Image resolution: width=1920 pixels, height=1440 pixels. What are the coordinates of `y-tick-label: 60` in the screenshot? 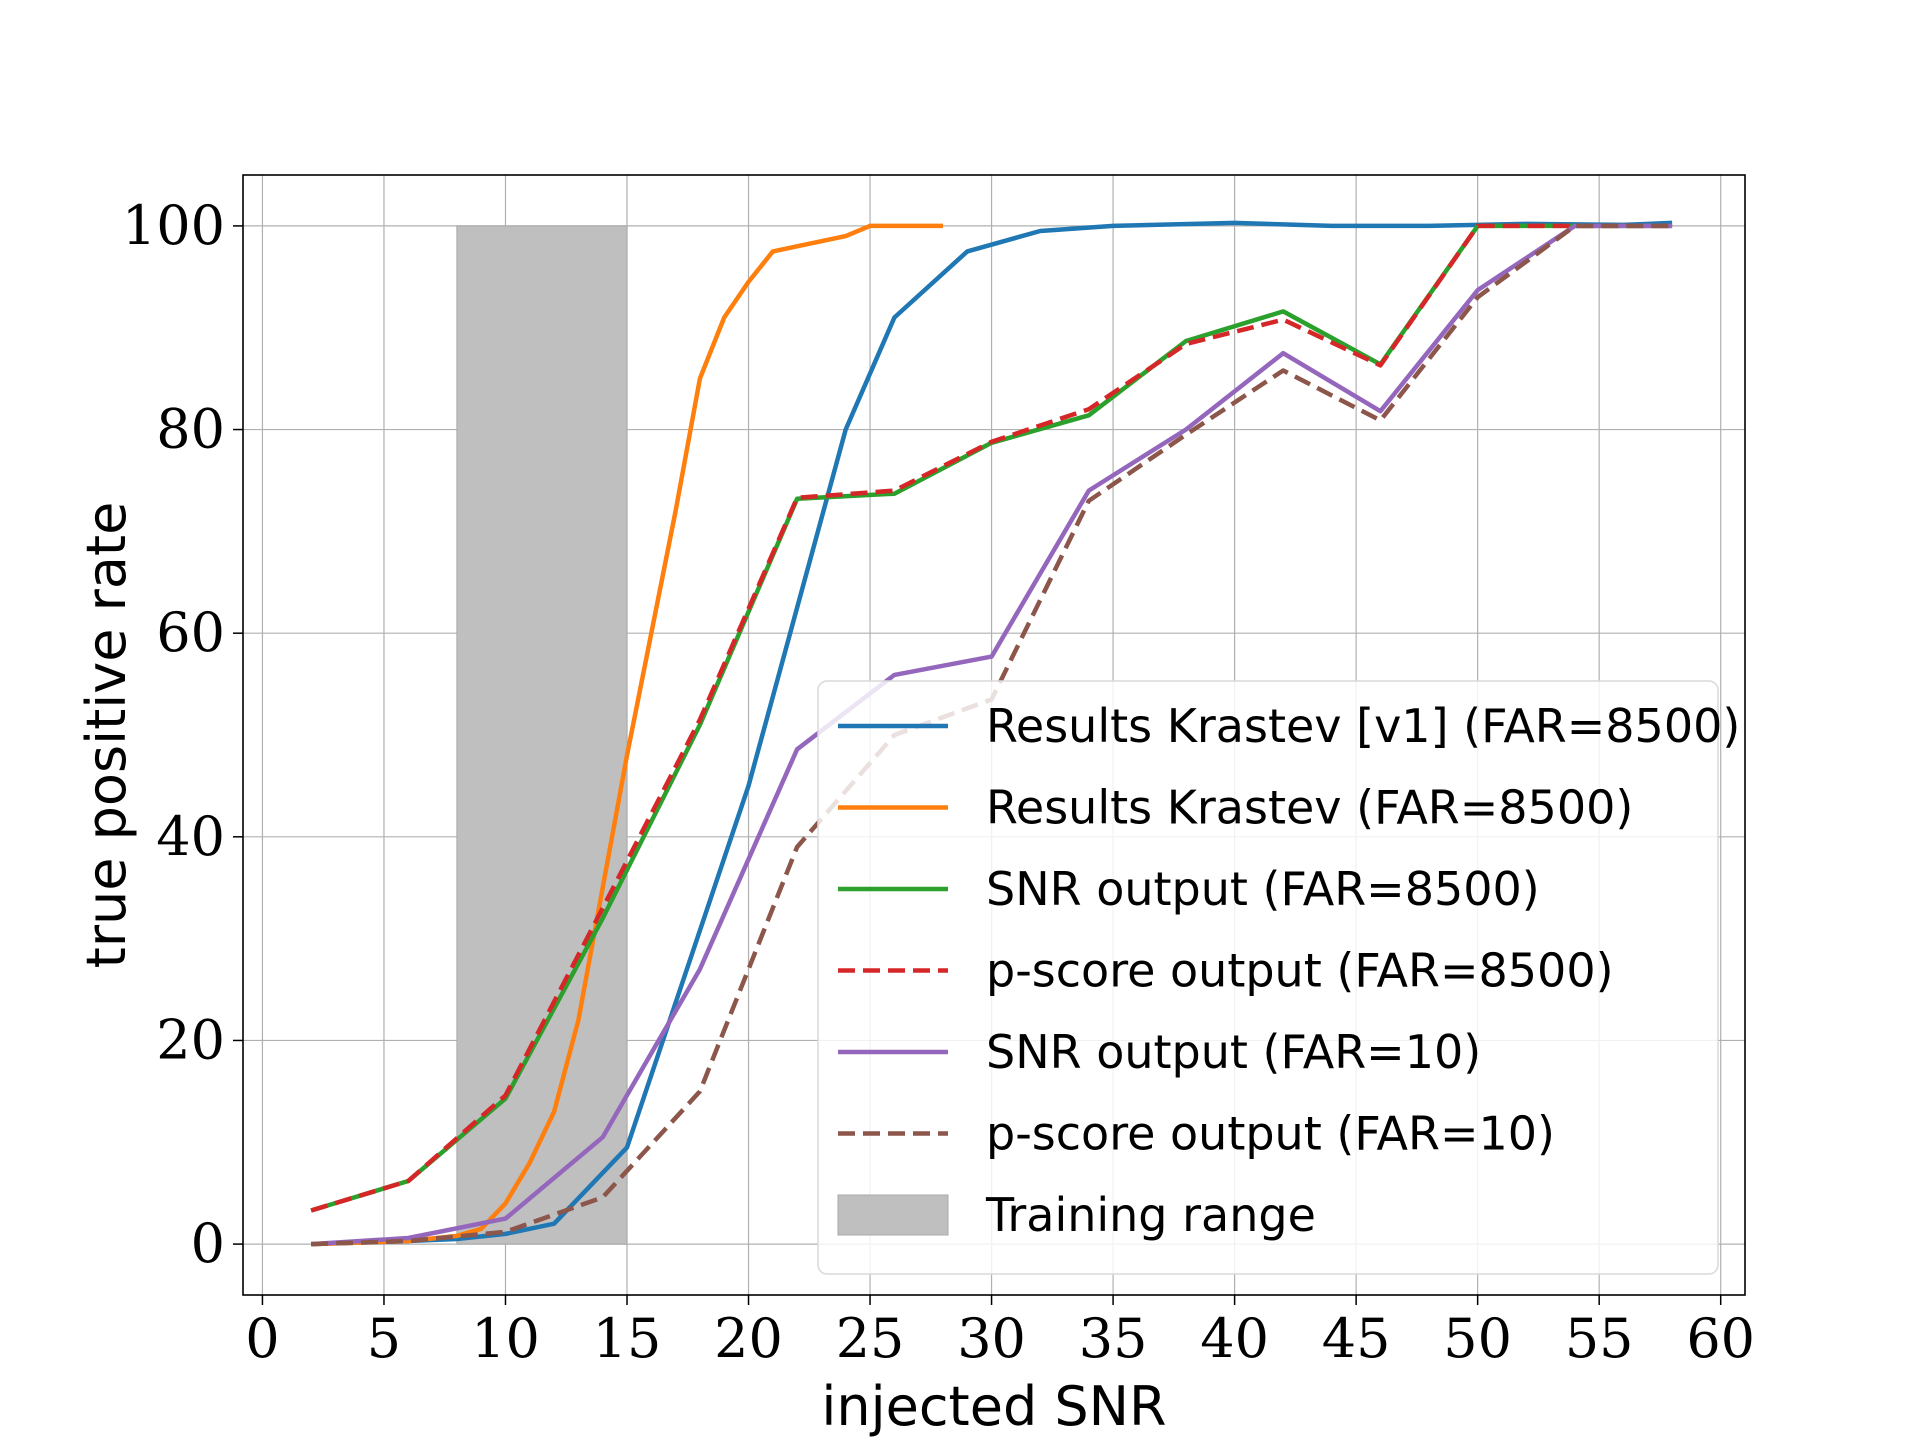 It's located at (190, 632).